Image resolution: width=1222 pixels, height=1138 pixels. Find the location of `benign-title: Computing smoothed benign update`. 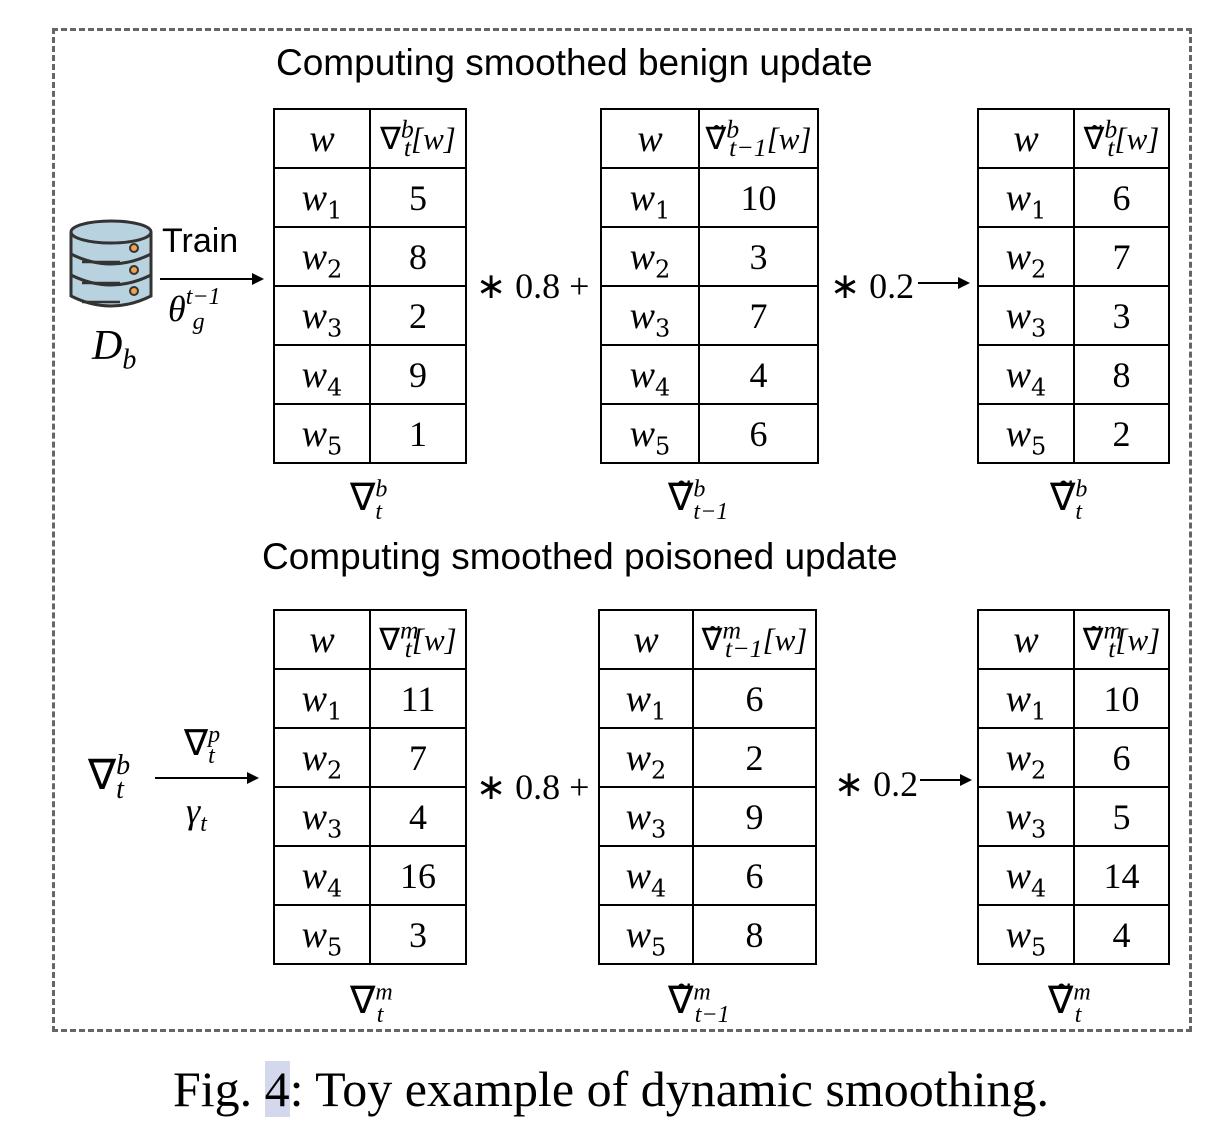

benign-title: Computing smoothed benign update is located at coordinates (574, 62).